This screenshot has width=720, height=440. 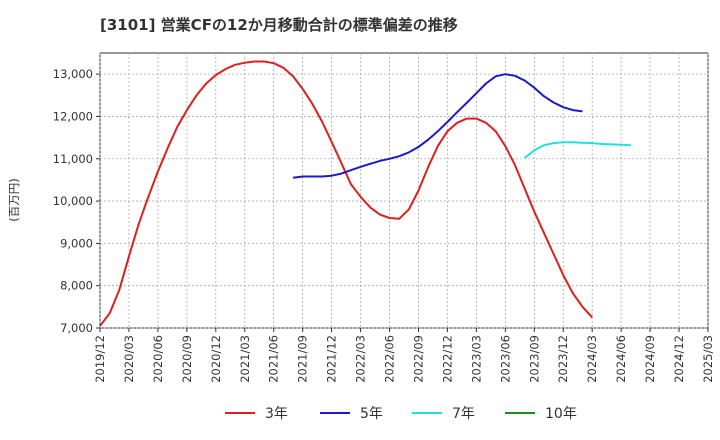 What do you see at coordinates (621, 359) in the screenshot?
I see `x-tick-label: 2024/06` at bounding box center [621, 359].